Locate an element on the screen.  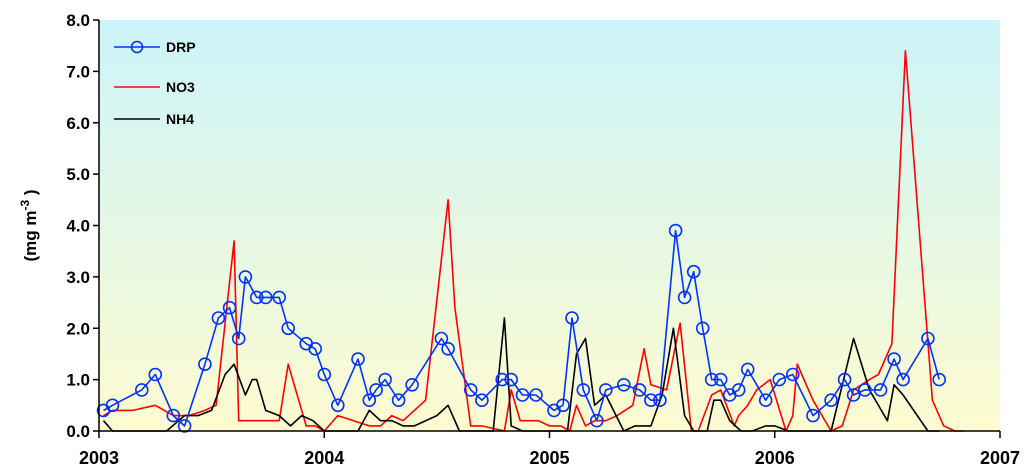
y-axis-title-base: (mg m is located at coordinates (30, 236).